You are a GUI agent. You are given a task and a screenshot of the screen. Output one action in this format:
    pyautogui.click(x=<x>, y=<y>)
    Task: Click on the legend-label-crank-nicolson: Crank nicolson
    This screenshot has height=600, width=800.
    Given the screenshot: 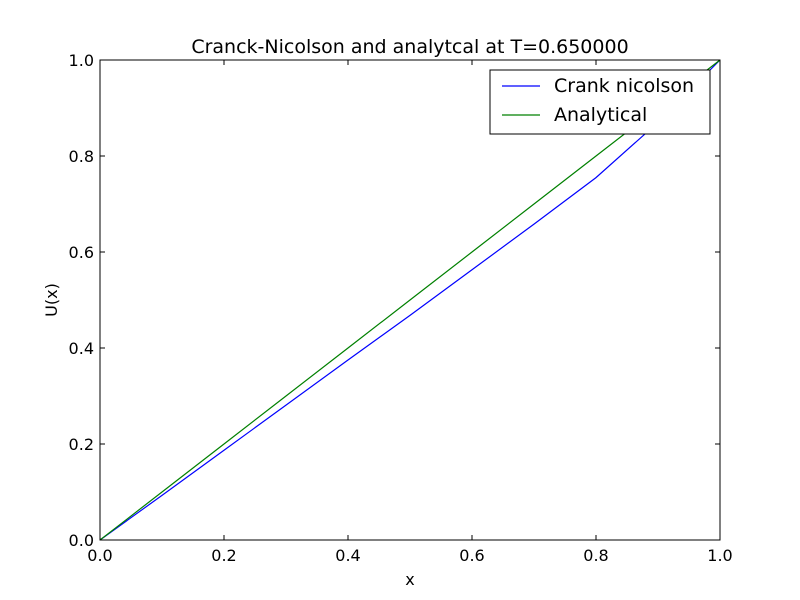 What is the action you would take?
    pyautogui.click(x=624, y=86)
    